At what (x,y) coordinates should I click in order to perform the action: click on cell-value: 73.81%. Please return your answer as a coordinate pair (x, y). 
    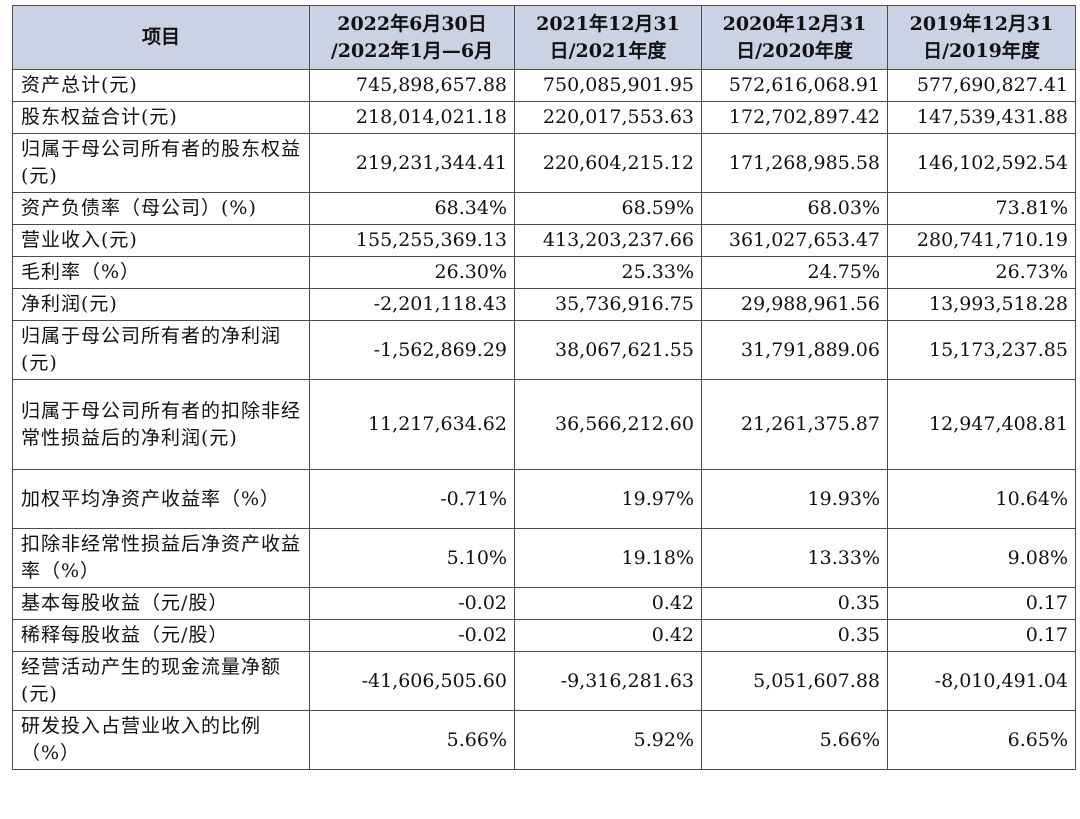
    Looking at the image, I should click on (981, 208).